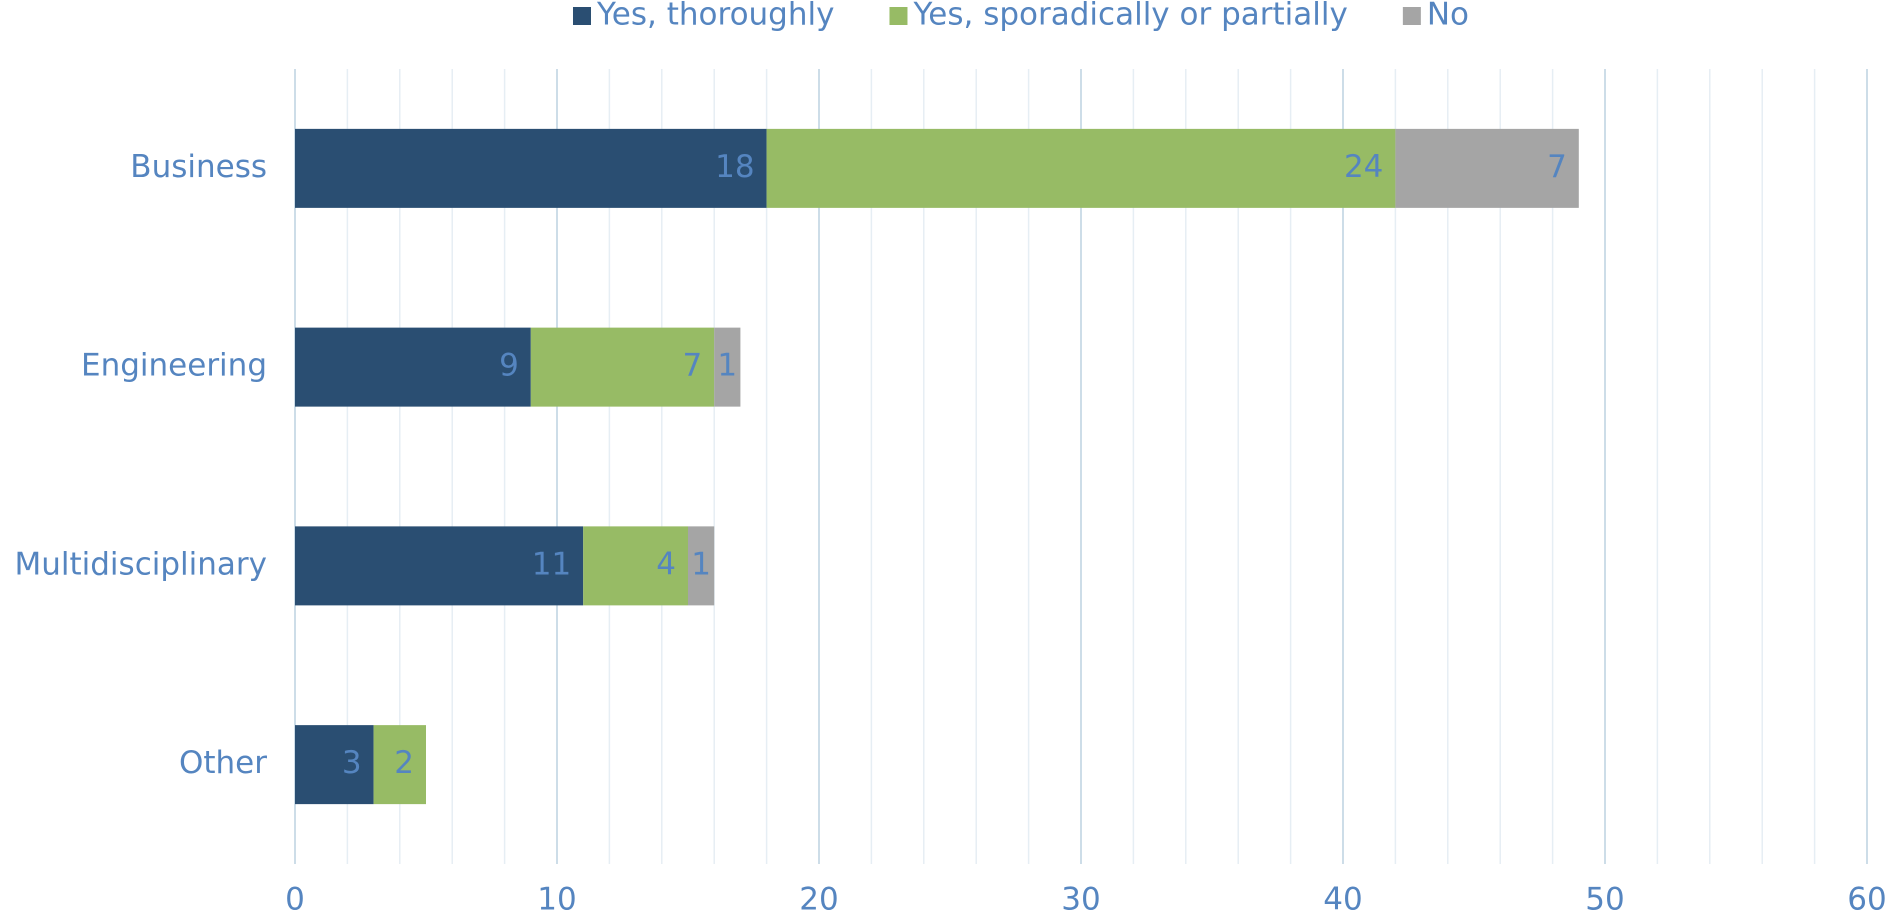  I want to click on data-label: 2, so click(404, 763).